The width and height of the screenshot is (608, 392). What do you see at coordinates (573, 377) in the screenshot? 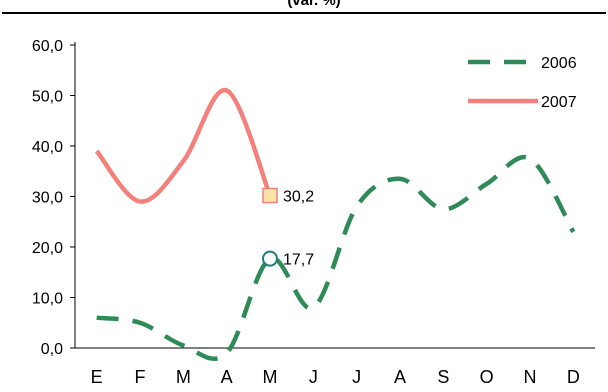
I see `x-tick-label: D` at bounding box center [573, 377].